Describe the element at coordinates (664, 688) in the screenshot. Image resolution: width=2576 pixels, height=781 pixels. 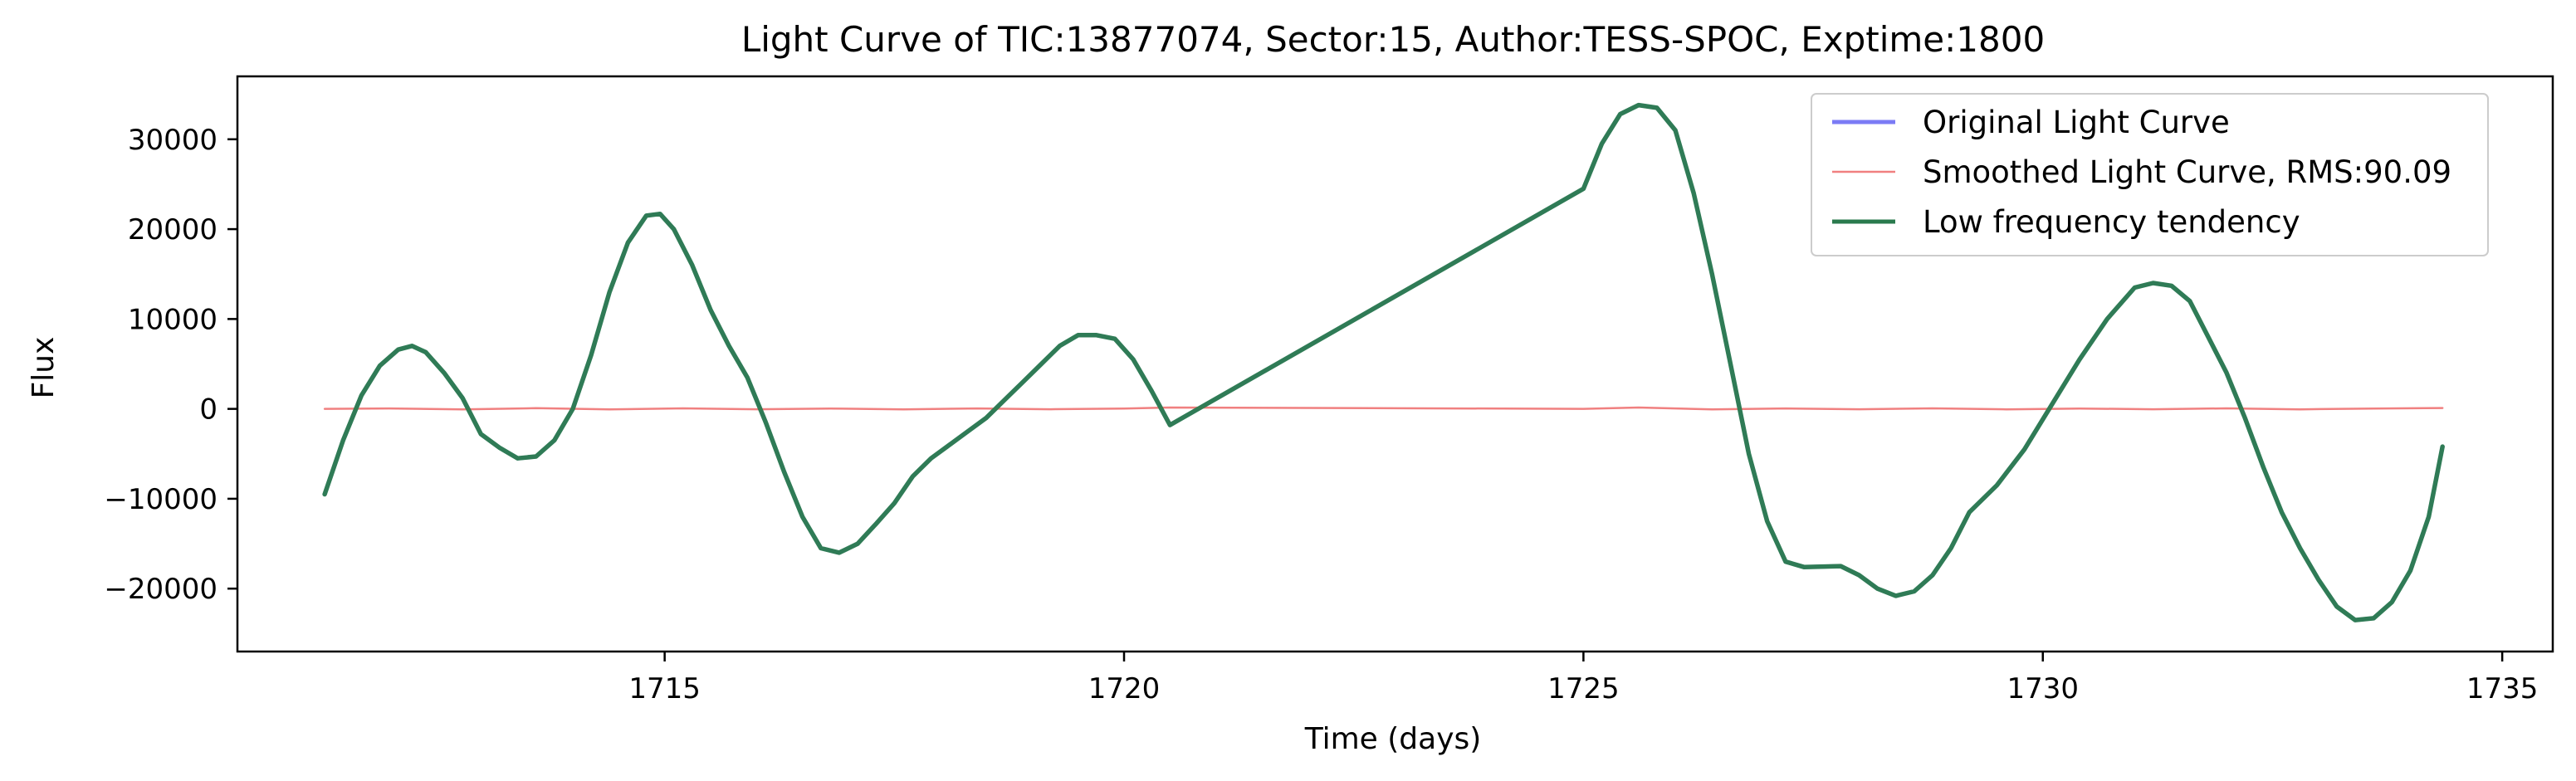
I see `x-tick-label: 1715` at that location.